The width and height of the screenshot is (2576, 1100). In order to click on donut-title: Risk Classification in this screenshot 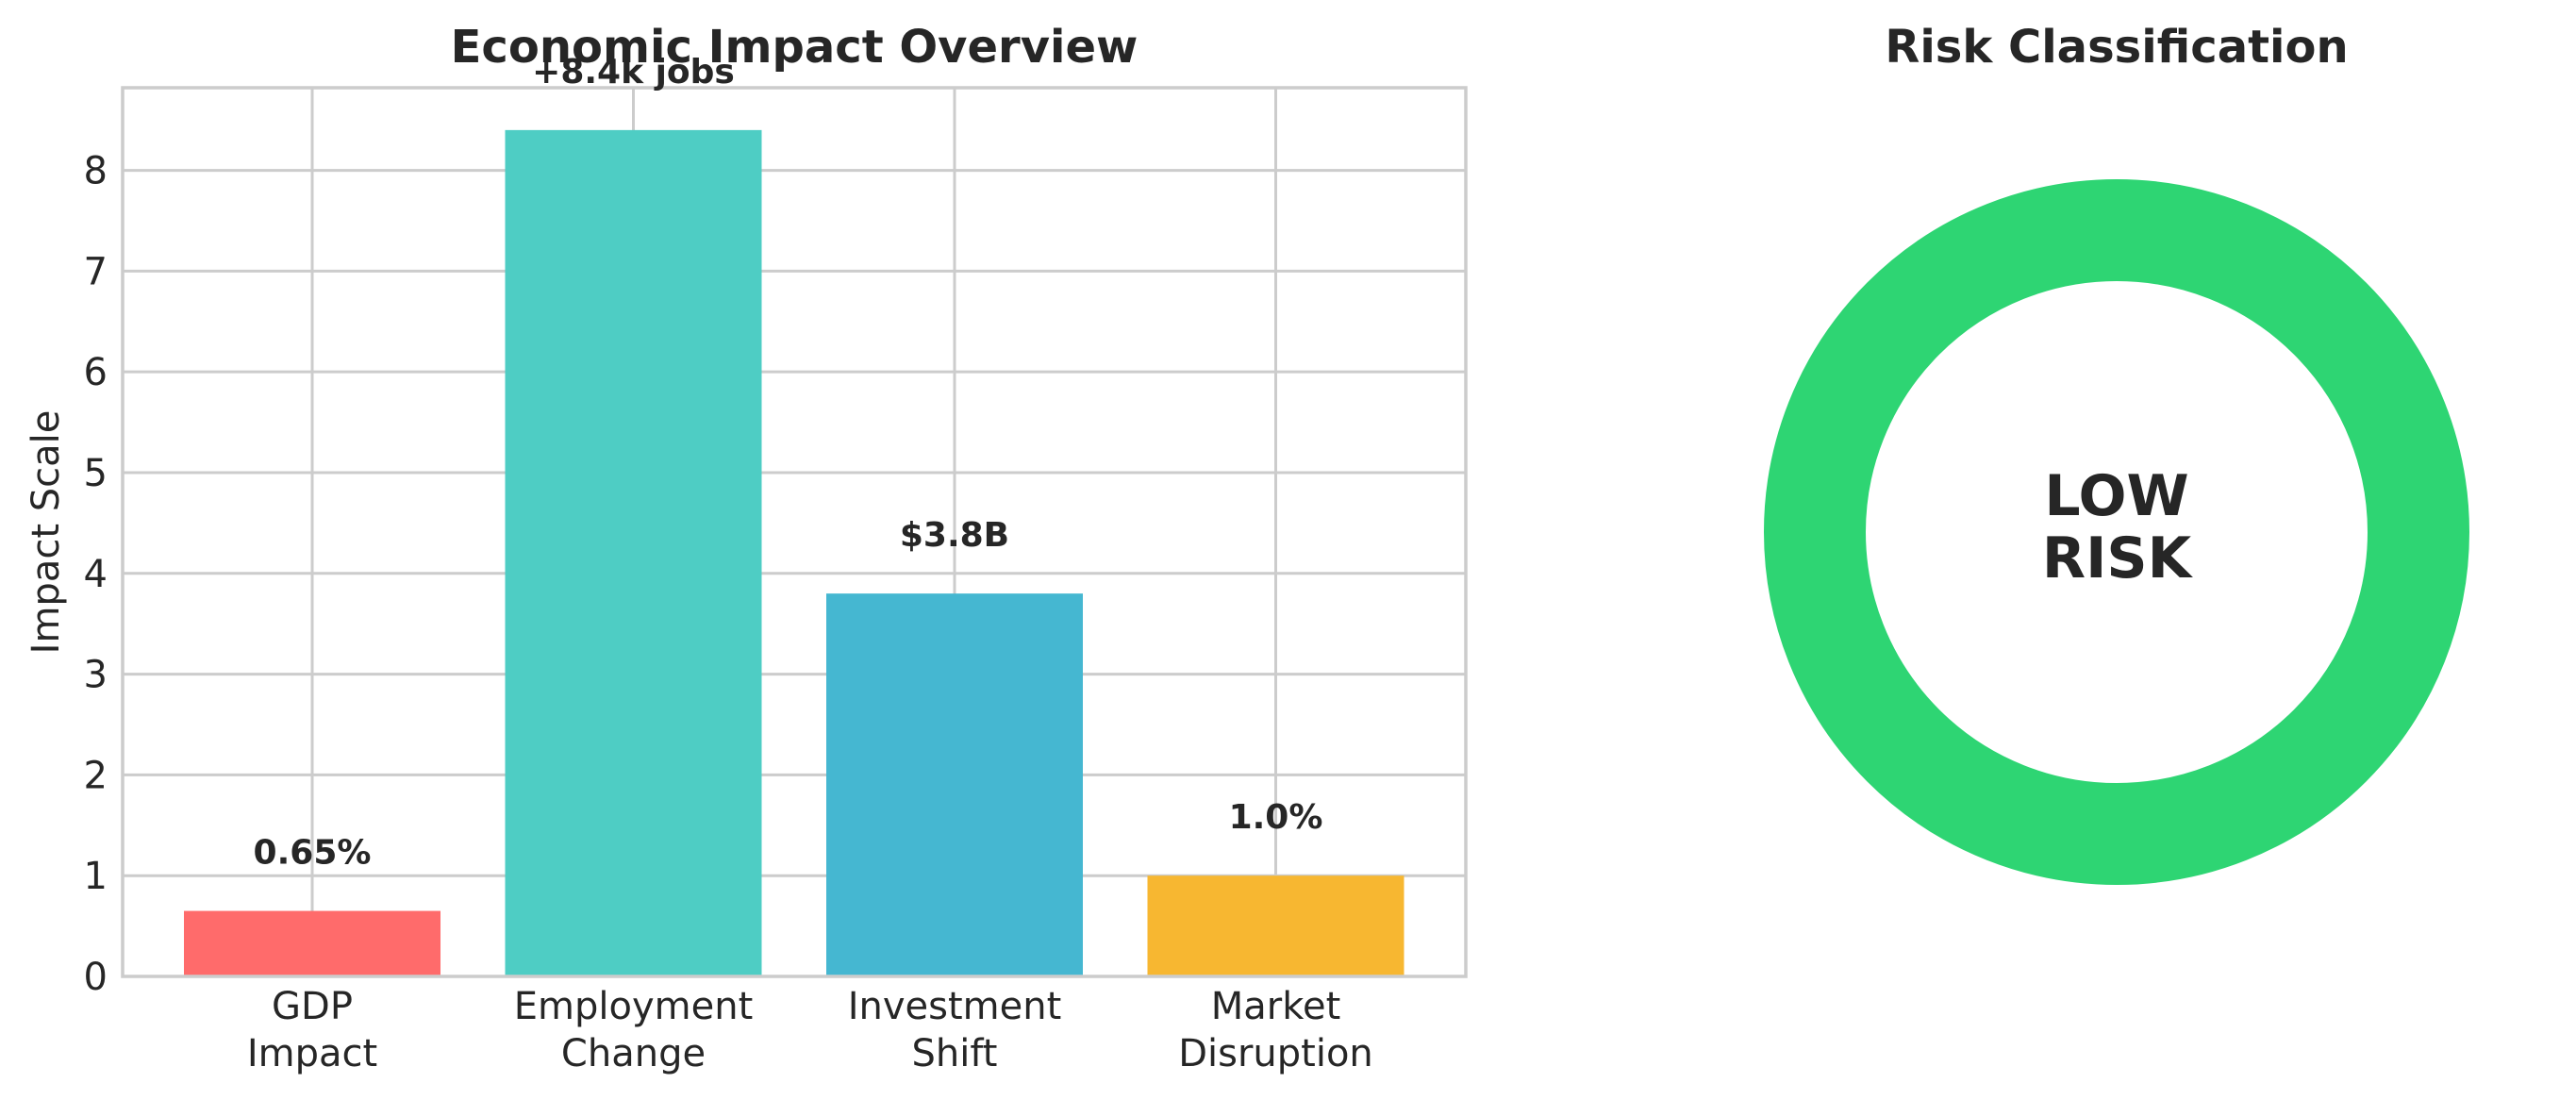, I will do `click(2116, 47)`.